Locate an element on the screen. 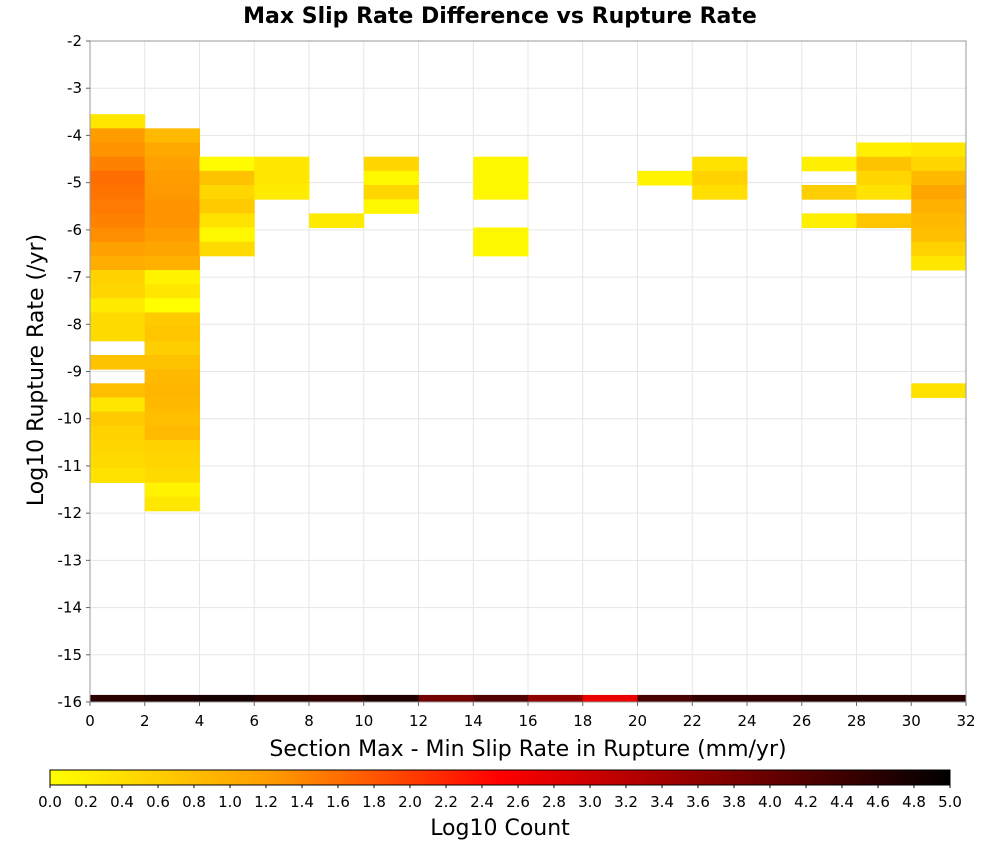  colorbar-tick-label: 0.0 is located at coordinates (50, 802).